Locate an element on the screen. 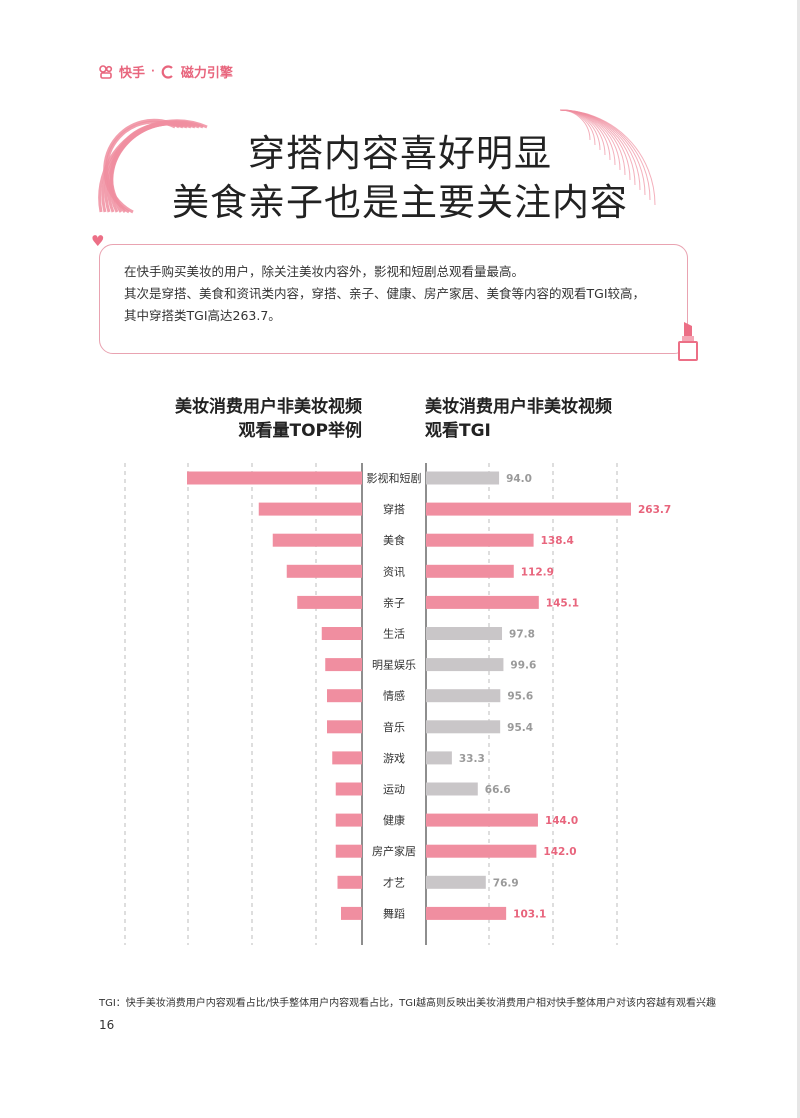 The width and height of the screenshot is (800, 1118). lipstick-icon is located at coordinates (688, 341).